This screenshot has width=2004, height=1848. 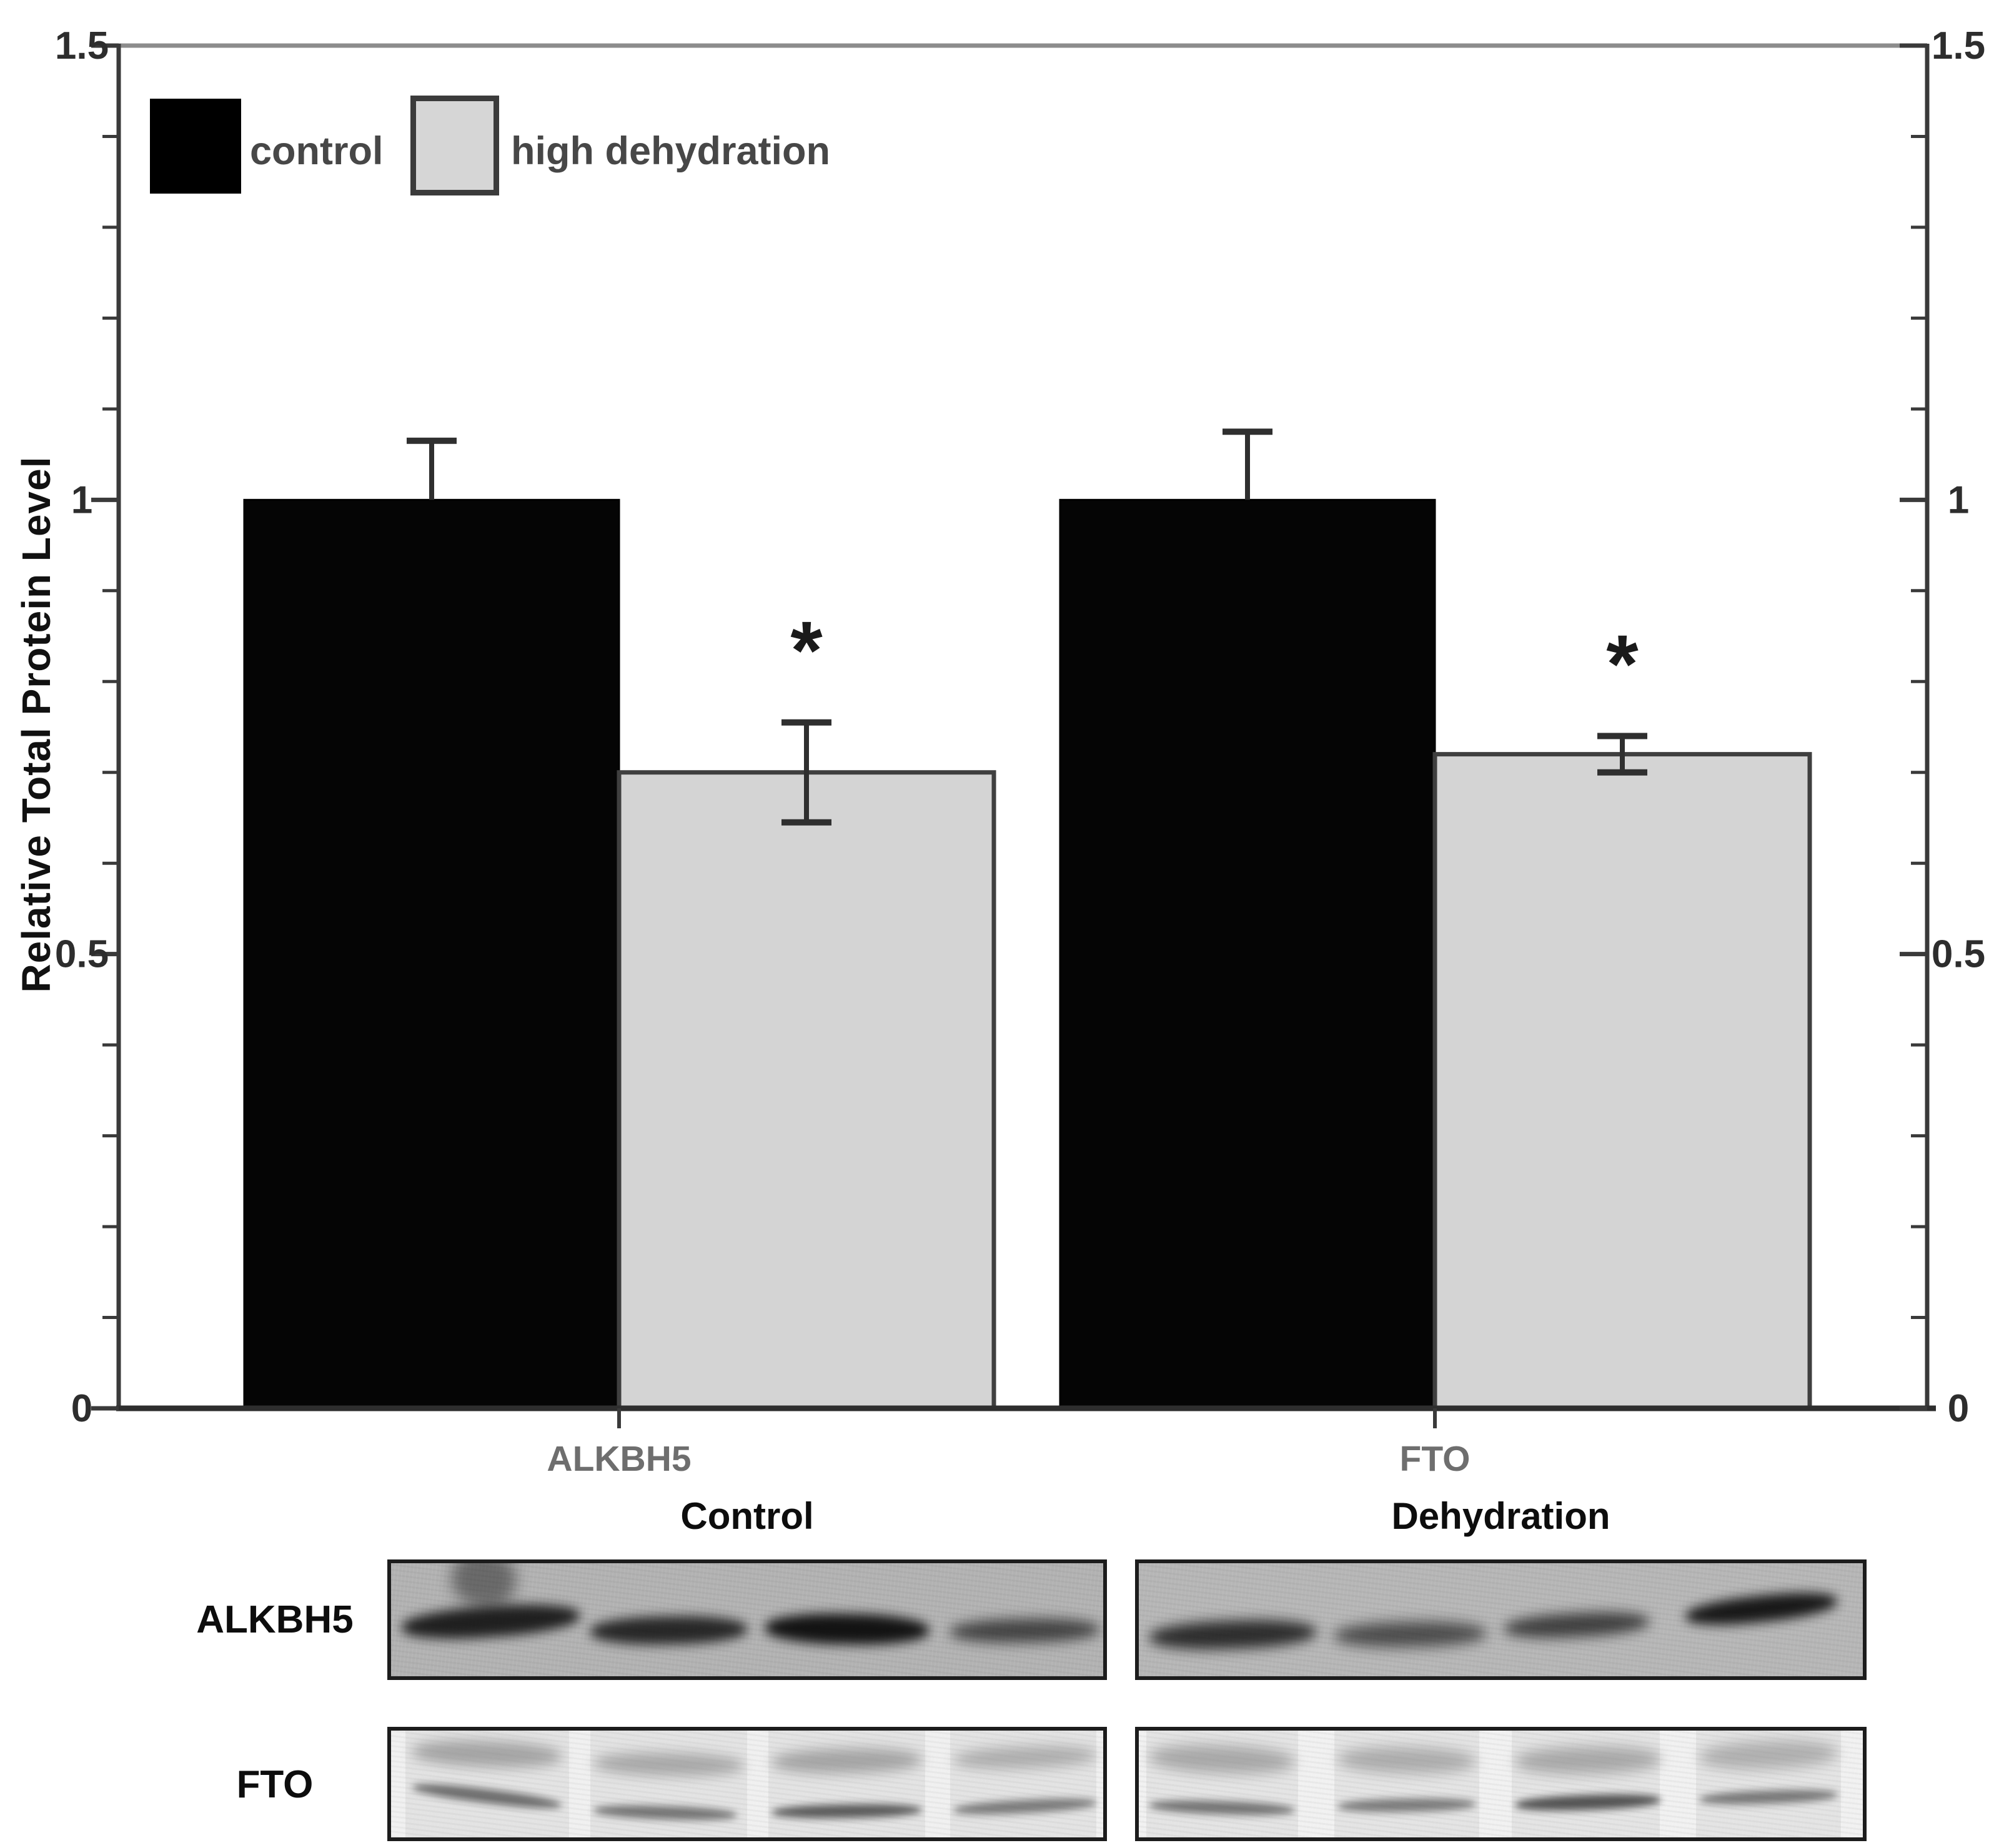 I want to click on blot-alkbh5-dehydration-panel, so click(x=1501, y=1619).